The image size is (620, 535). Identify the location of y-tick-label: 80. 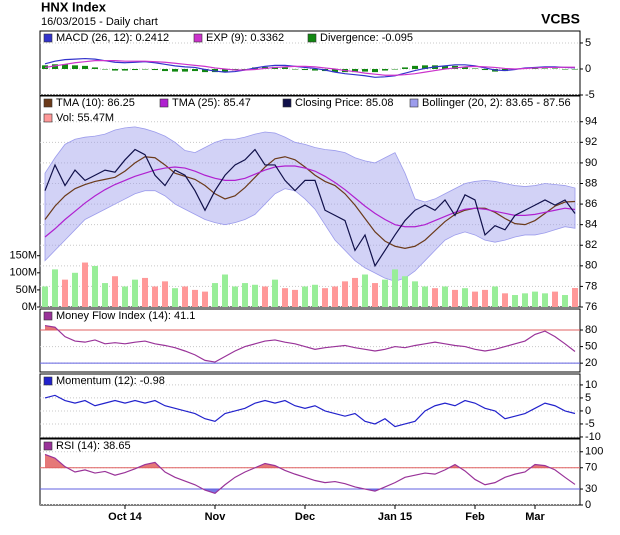
(591, 266).